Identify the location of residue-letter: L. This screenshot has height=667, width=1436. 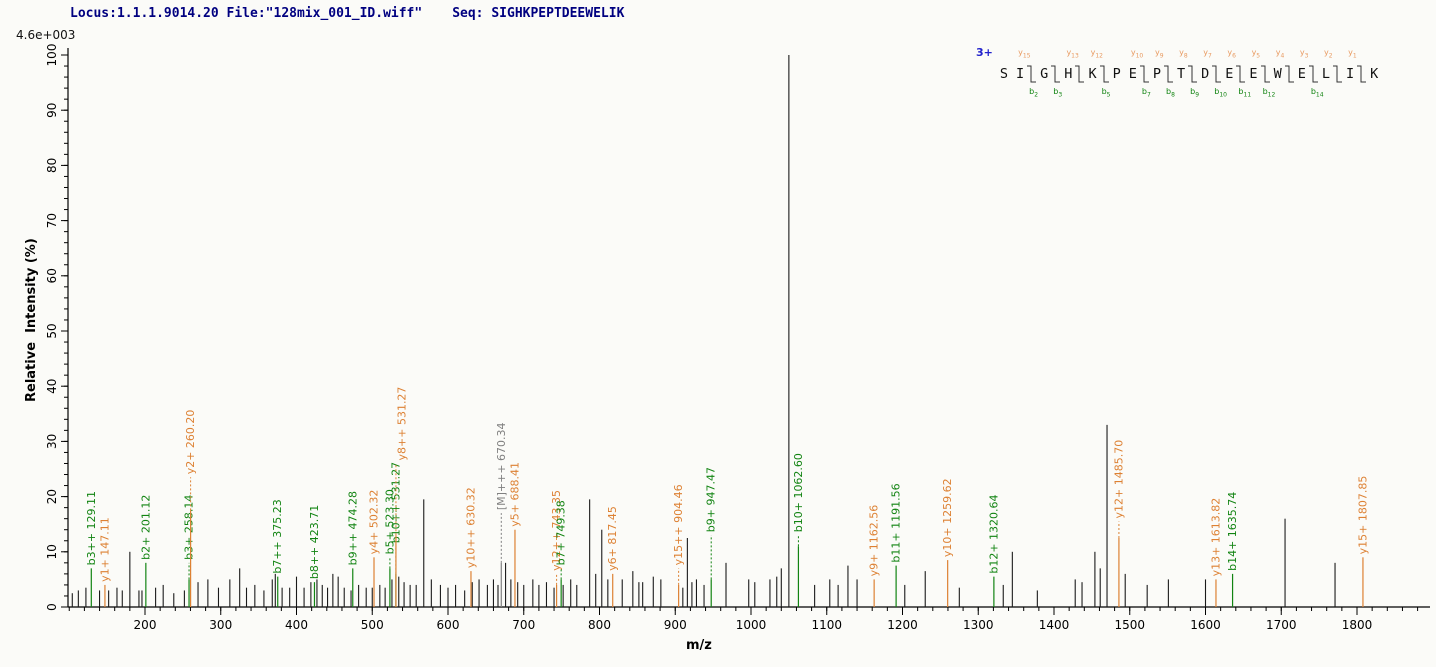
(1325, 74).